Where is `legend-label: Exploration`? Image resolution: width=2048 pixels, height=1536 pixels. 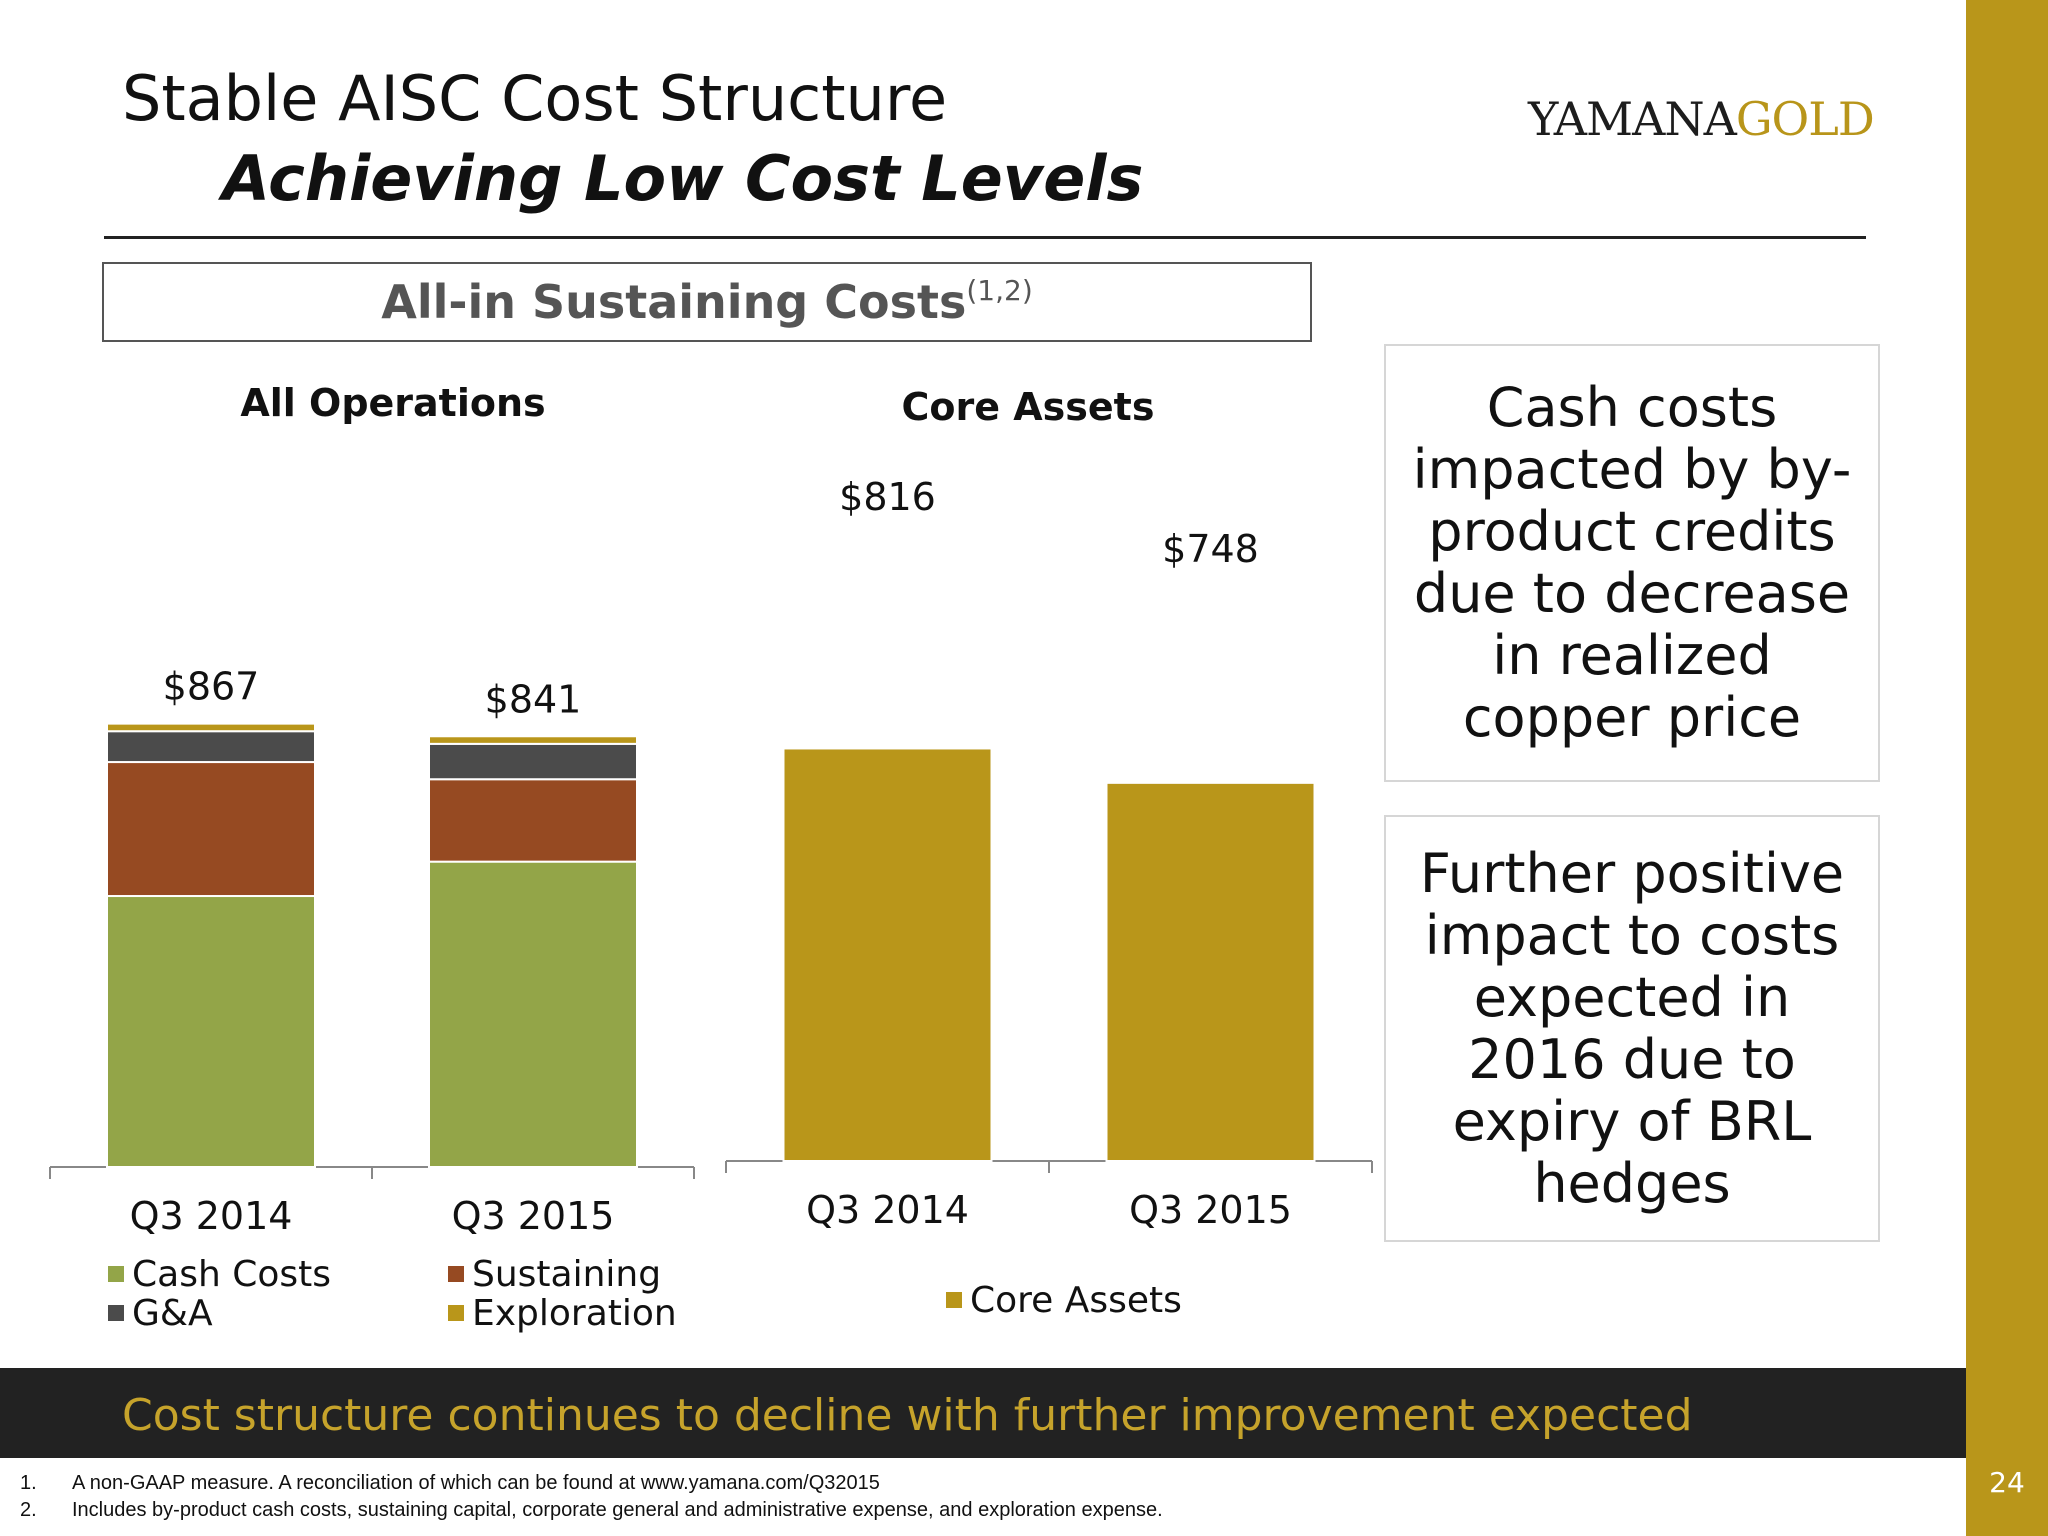
legend-label: Exploration is located at coordinates (574, 1313).